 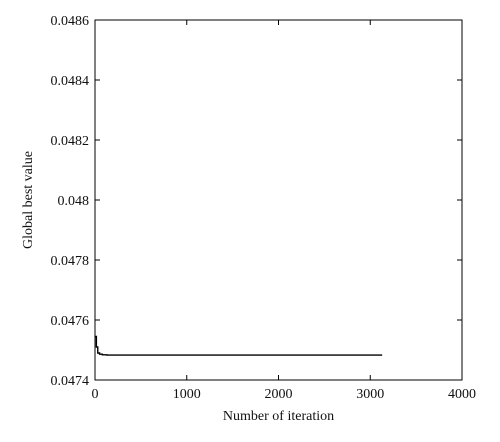 I want to click on x-axis-title: Number of iteration, so click(x=278, y=416).